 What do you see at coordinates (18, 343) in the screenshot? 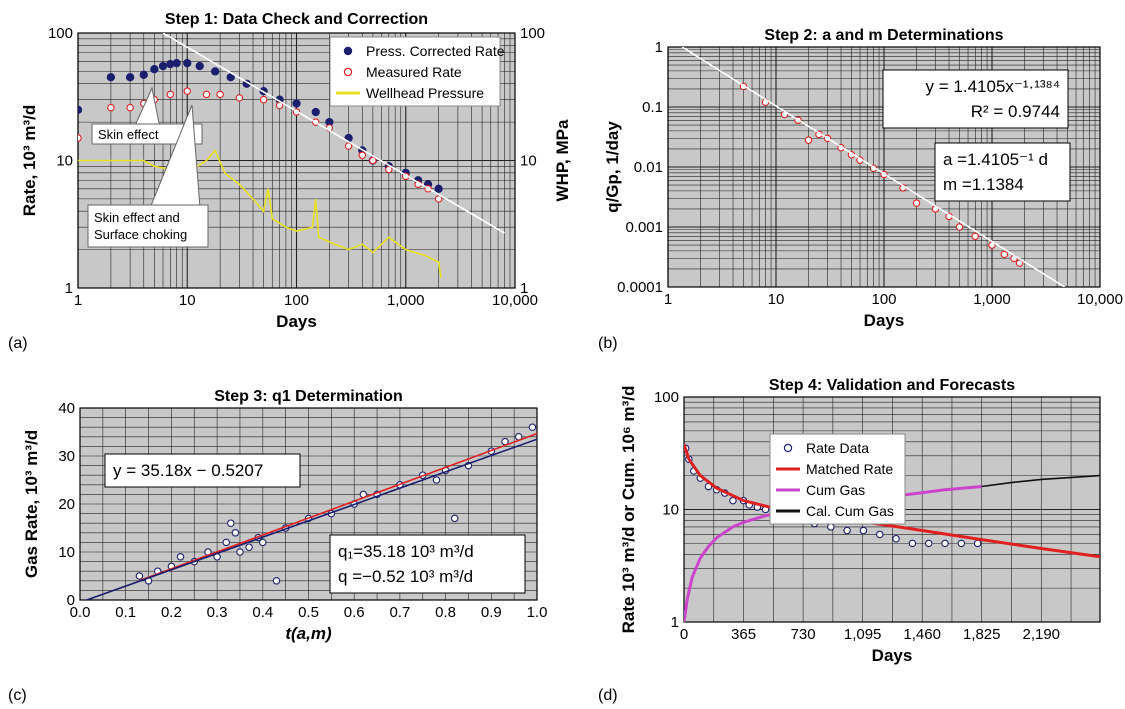
I see `panel-label: (a)` at bounding box center [18, 343].